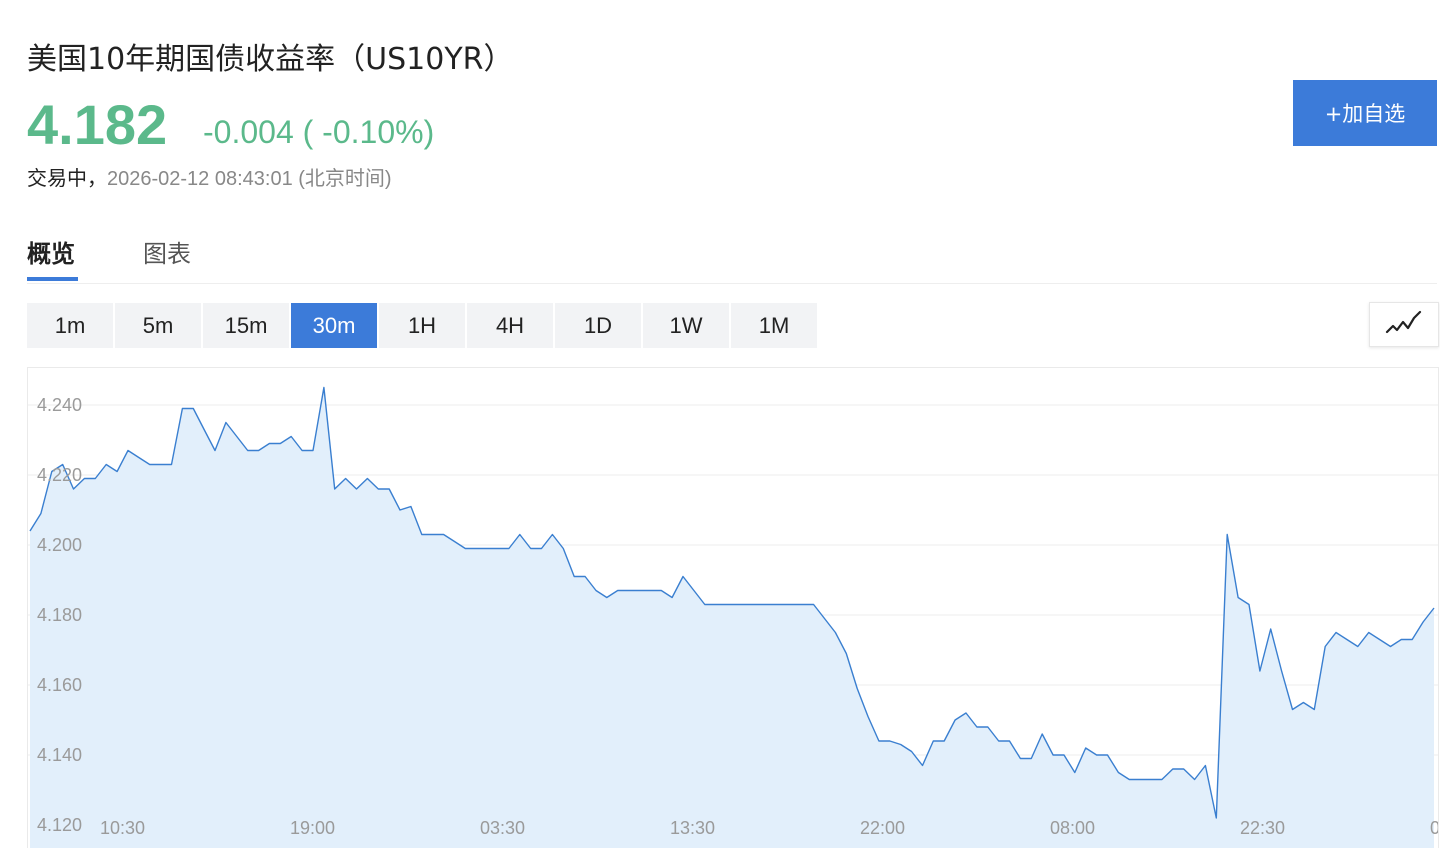 This screenshot has height=848, width=1440. What do you see at coordinates (334, 325) in the screenshot?
I see `period-30m: 30m` at bounding box center [334, 325].